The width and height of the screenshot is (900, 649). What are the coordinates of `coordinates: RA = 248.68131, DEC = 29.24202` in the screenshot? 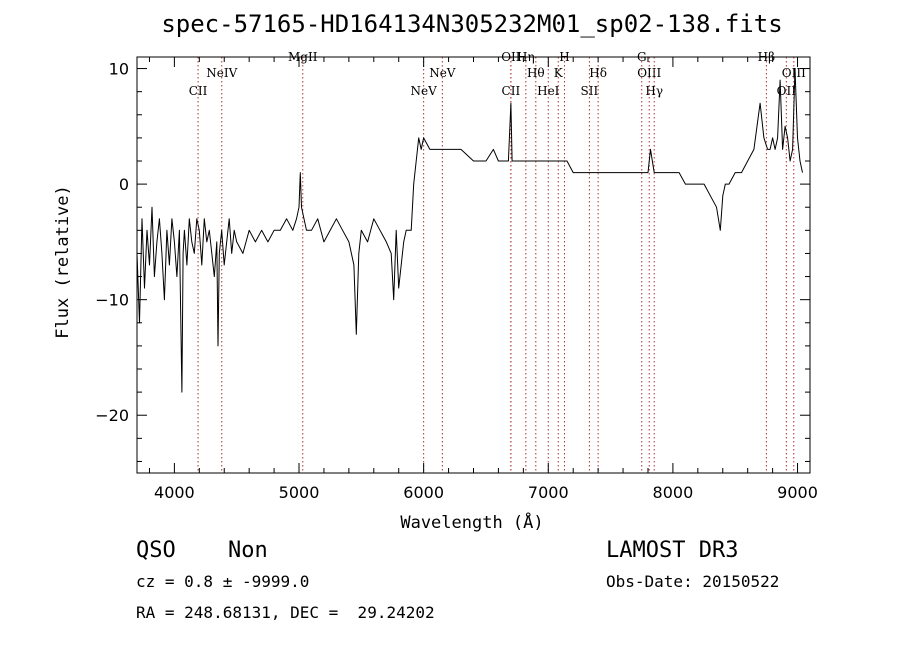 It's located at (285, 612).